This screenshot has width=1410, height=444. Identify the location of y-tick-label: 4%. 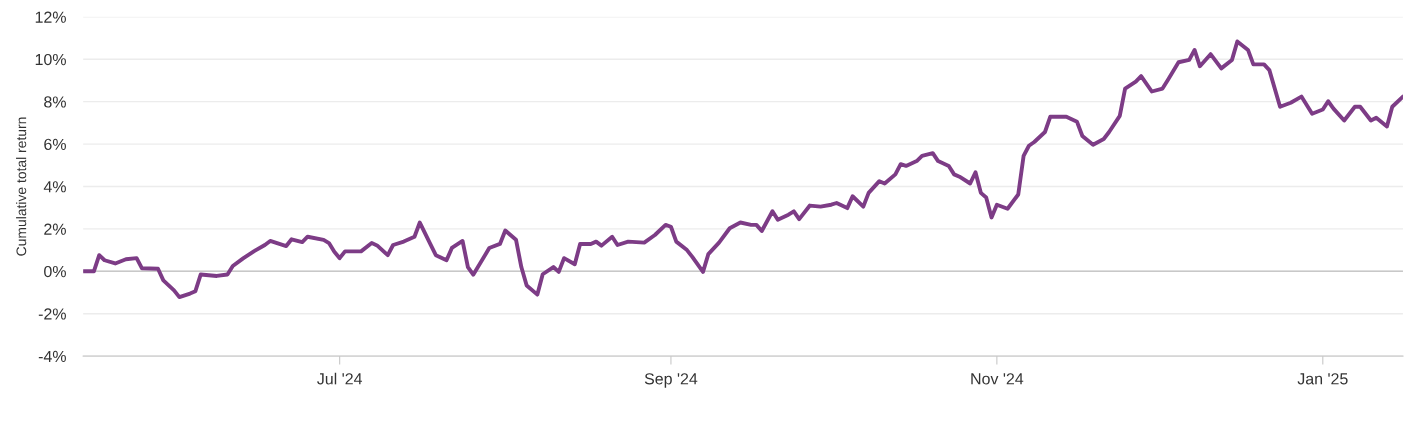
(54, 187).